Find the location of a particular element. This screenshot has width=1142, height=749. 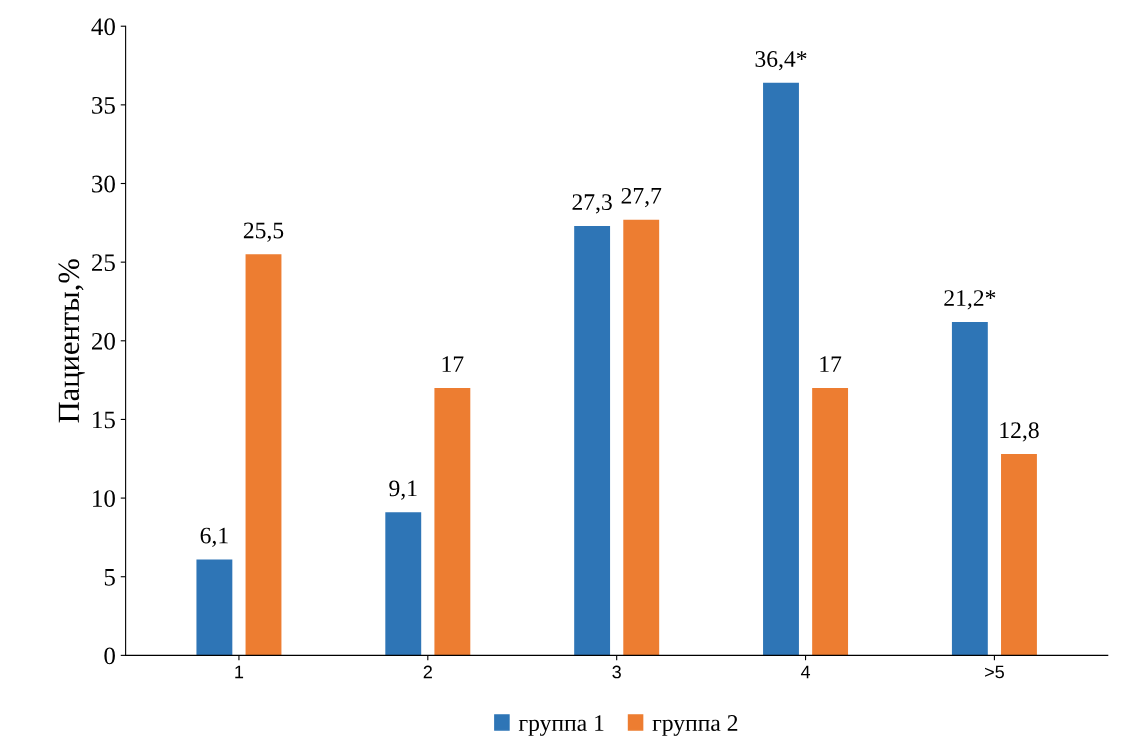

y-tick-label: 5 is located at coordinates (109, 577).